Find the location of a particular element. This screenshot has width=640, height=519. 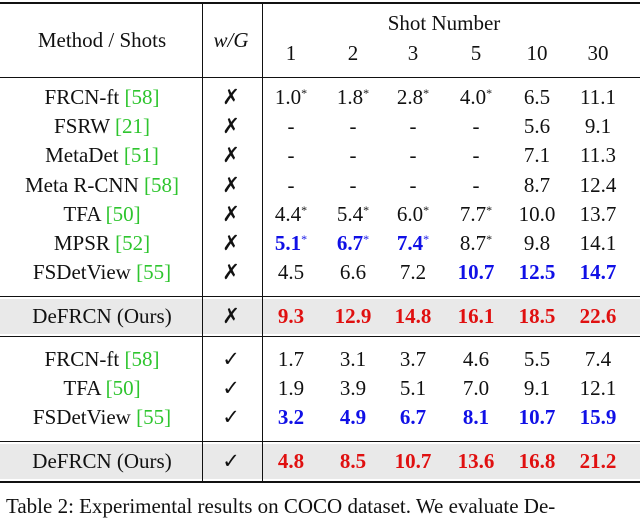

value-text: 9.8 is located at coordinates (537, 243).